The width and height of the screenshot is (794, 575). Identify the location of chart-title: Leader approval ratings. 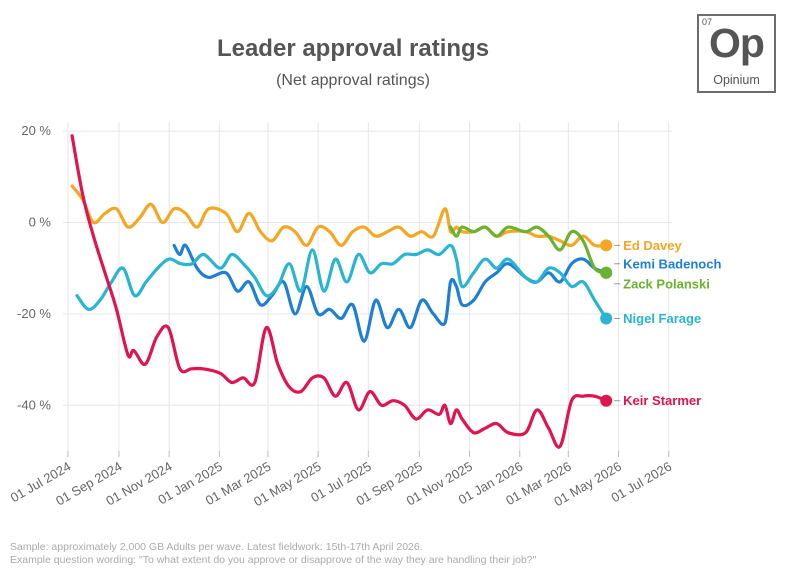
(353, 48).